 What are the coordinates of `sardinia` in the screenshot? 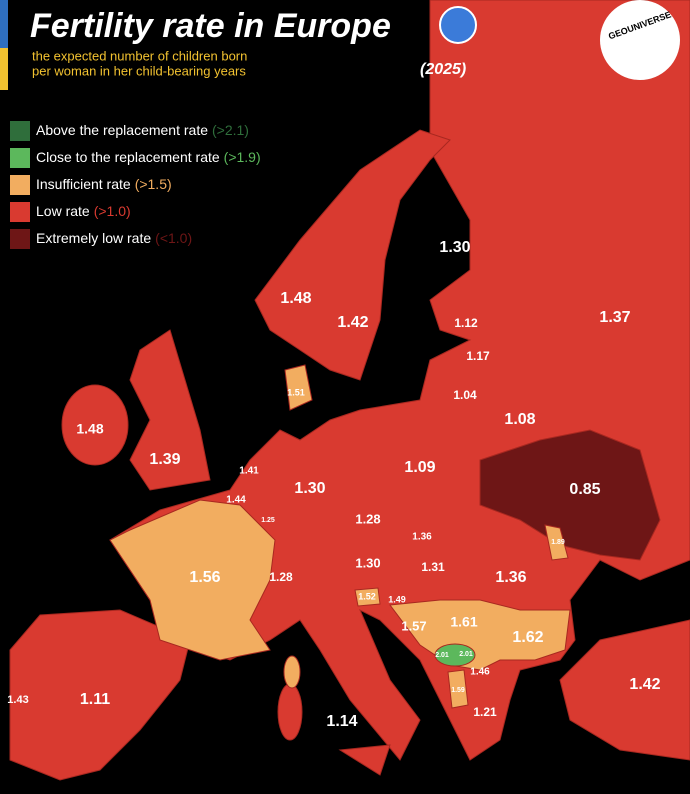 It's located at (290, 712).